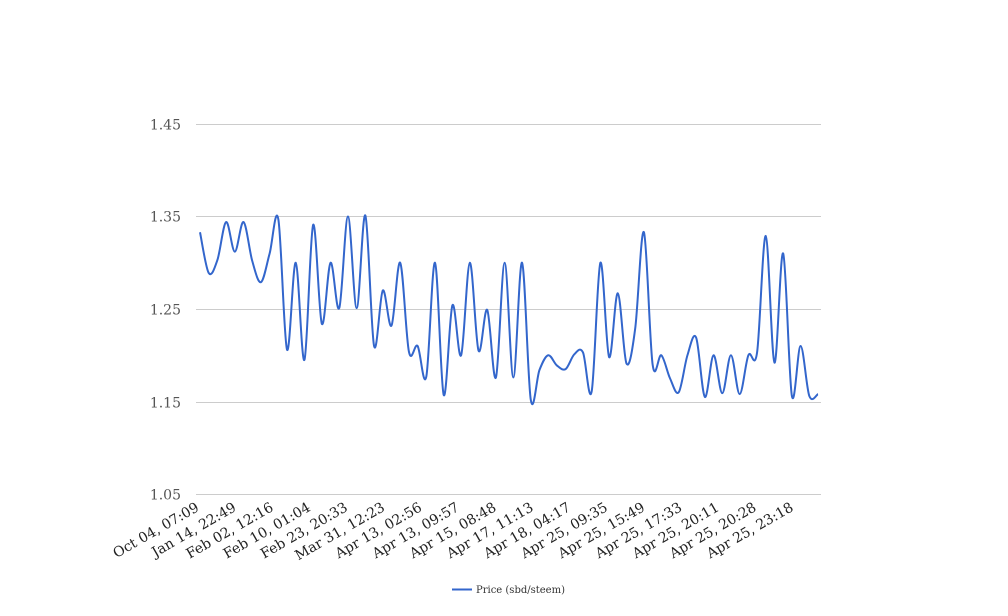 This screenshot has width=1008, height=616. I want to click on y-tick-label: 1.25, so click(165, 311).